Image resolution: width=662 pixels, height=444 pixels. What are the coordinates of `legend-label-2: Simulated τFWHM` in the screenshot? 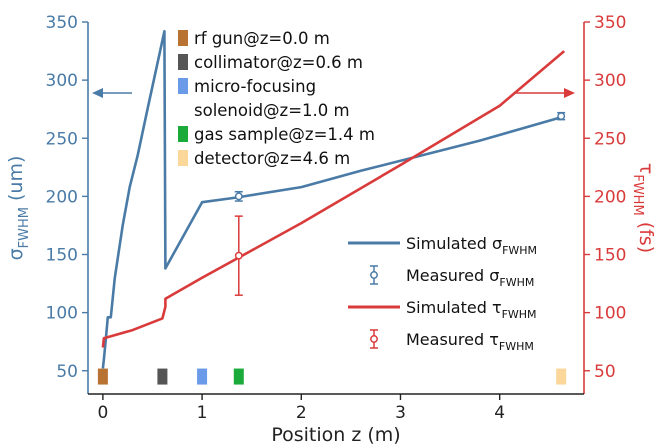 It's located at (471, 309).